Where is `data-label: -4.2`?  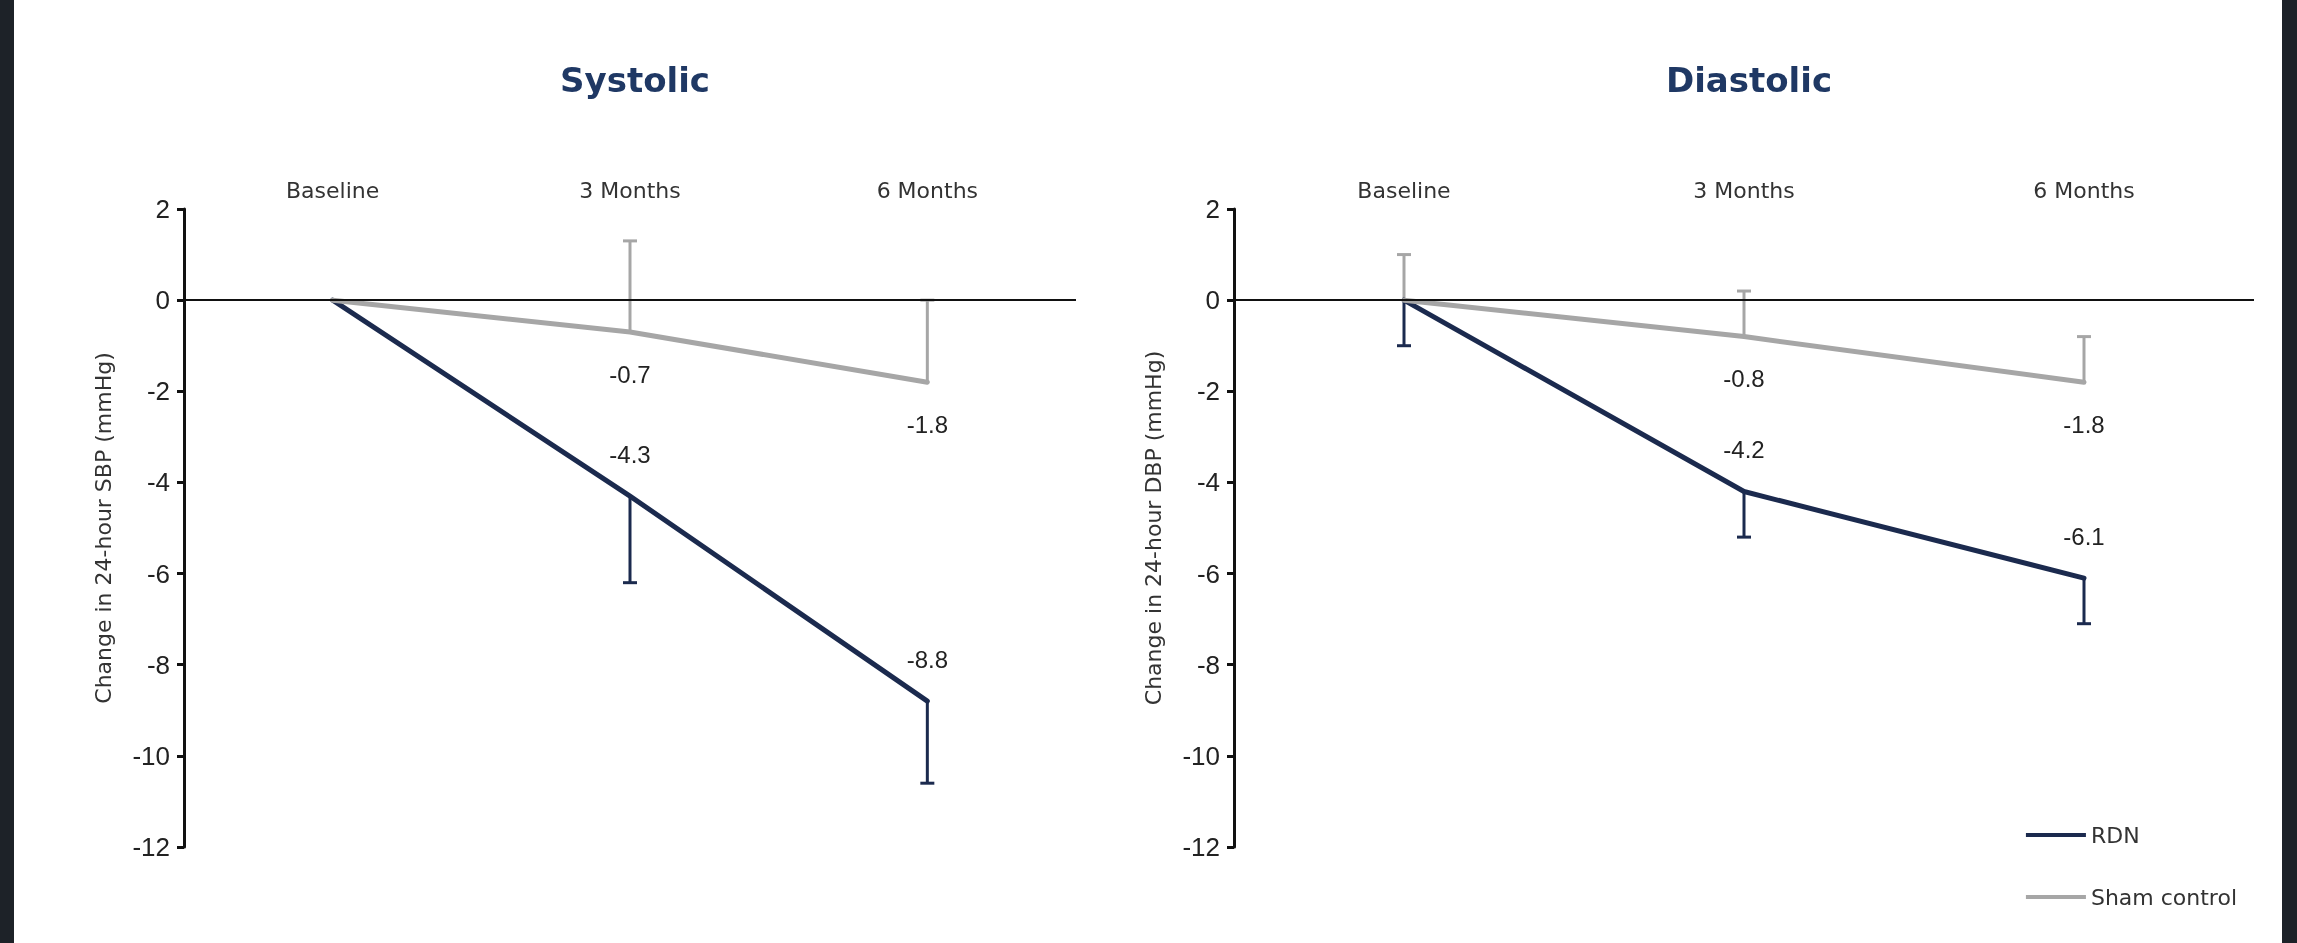 data-label: -4.2 is located at coordinates (1744, 450).